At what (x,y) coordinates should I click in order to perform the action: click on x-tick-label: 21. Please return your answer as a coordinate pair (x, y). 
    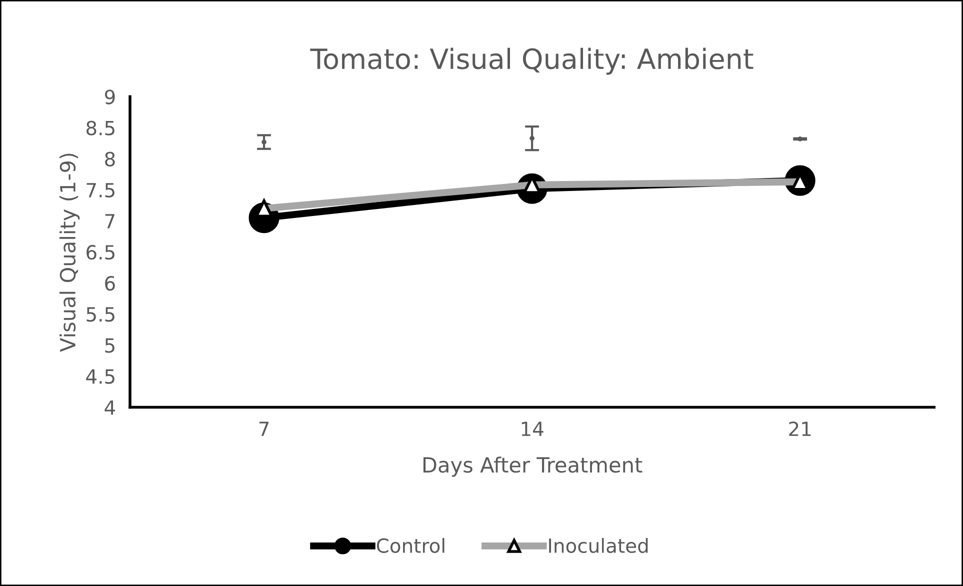
    Looking at the image, I should click on (800, 429).